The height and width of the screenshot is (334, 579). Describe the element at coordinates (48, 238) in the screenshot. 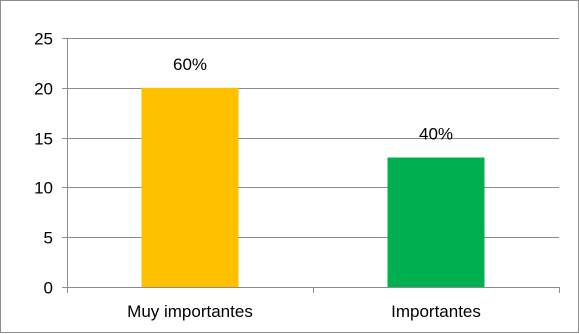

I see `y-tick-label-5: 5` at that location.